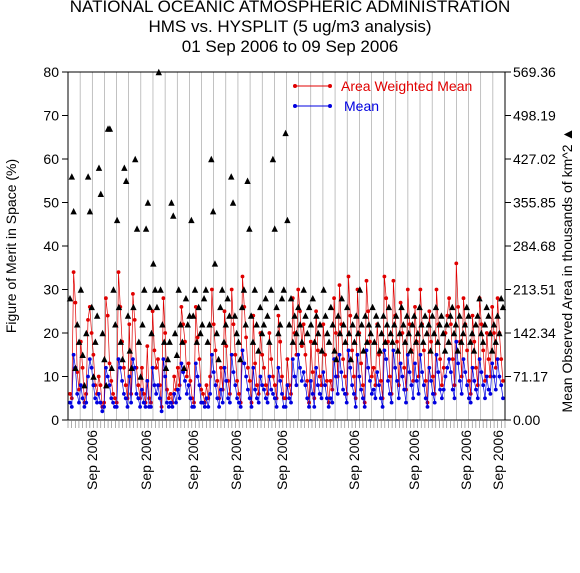  What do you see at coordinates (361, 106) in the screenshot?
I see `legend-mean-label: Mean` at bounding box center [361, 106].